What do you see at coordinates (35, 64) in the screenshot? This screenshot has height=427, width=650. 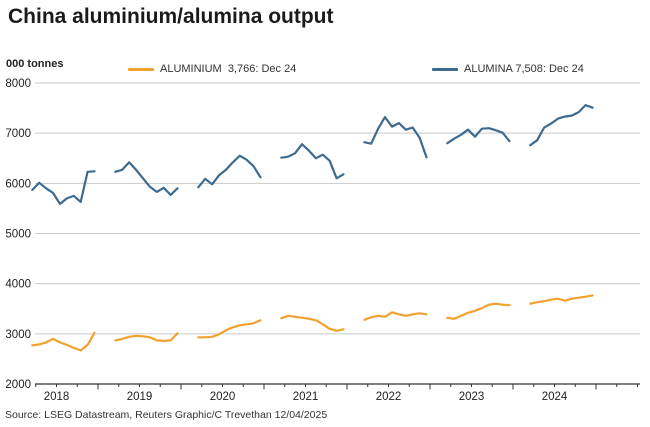 I see `y-axis-unit-label: 000 tonnes` at bounding box center [35, 64].